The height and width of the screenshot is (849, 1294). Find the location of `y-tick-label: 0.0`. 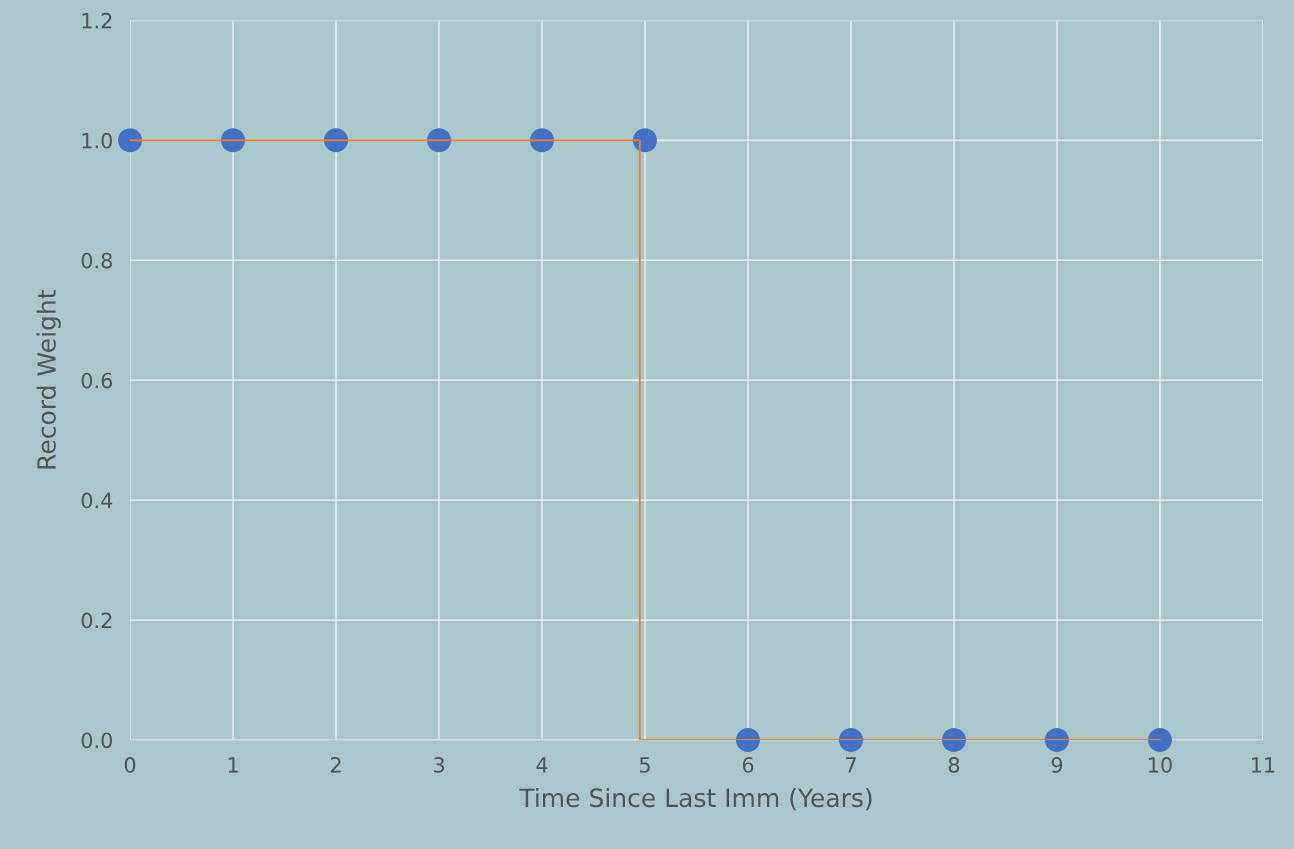

y-tick-label: 0.0 is located at coordinates (96, 740).